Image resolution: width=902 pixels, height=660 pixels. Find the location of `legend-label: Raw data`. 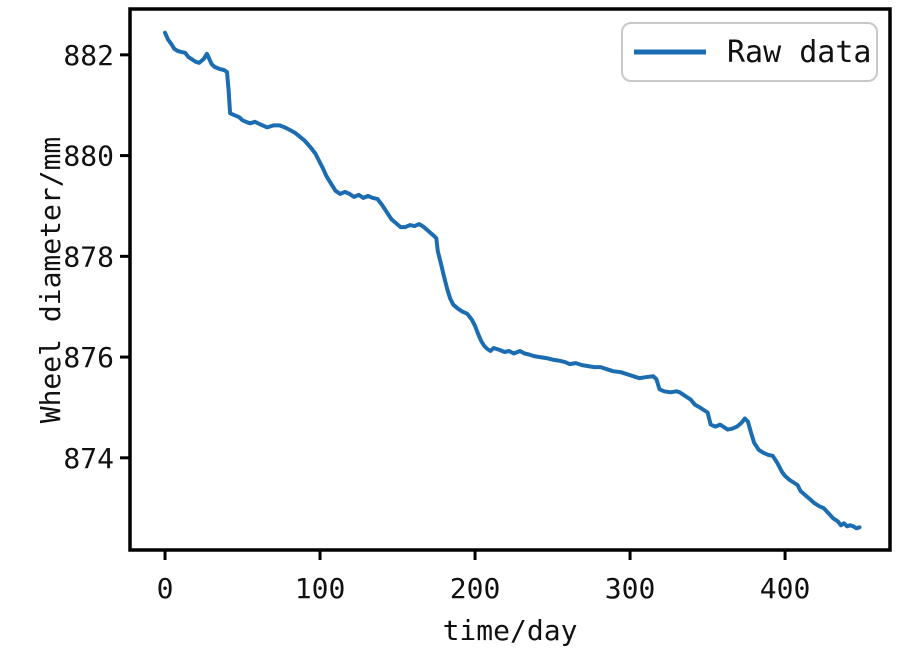

legend-label: Raw data is located at coordinates (799, 52).